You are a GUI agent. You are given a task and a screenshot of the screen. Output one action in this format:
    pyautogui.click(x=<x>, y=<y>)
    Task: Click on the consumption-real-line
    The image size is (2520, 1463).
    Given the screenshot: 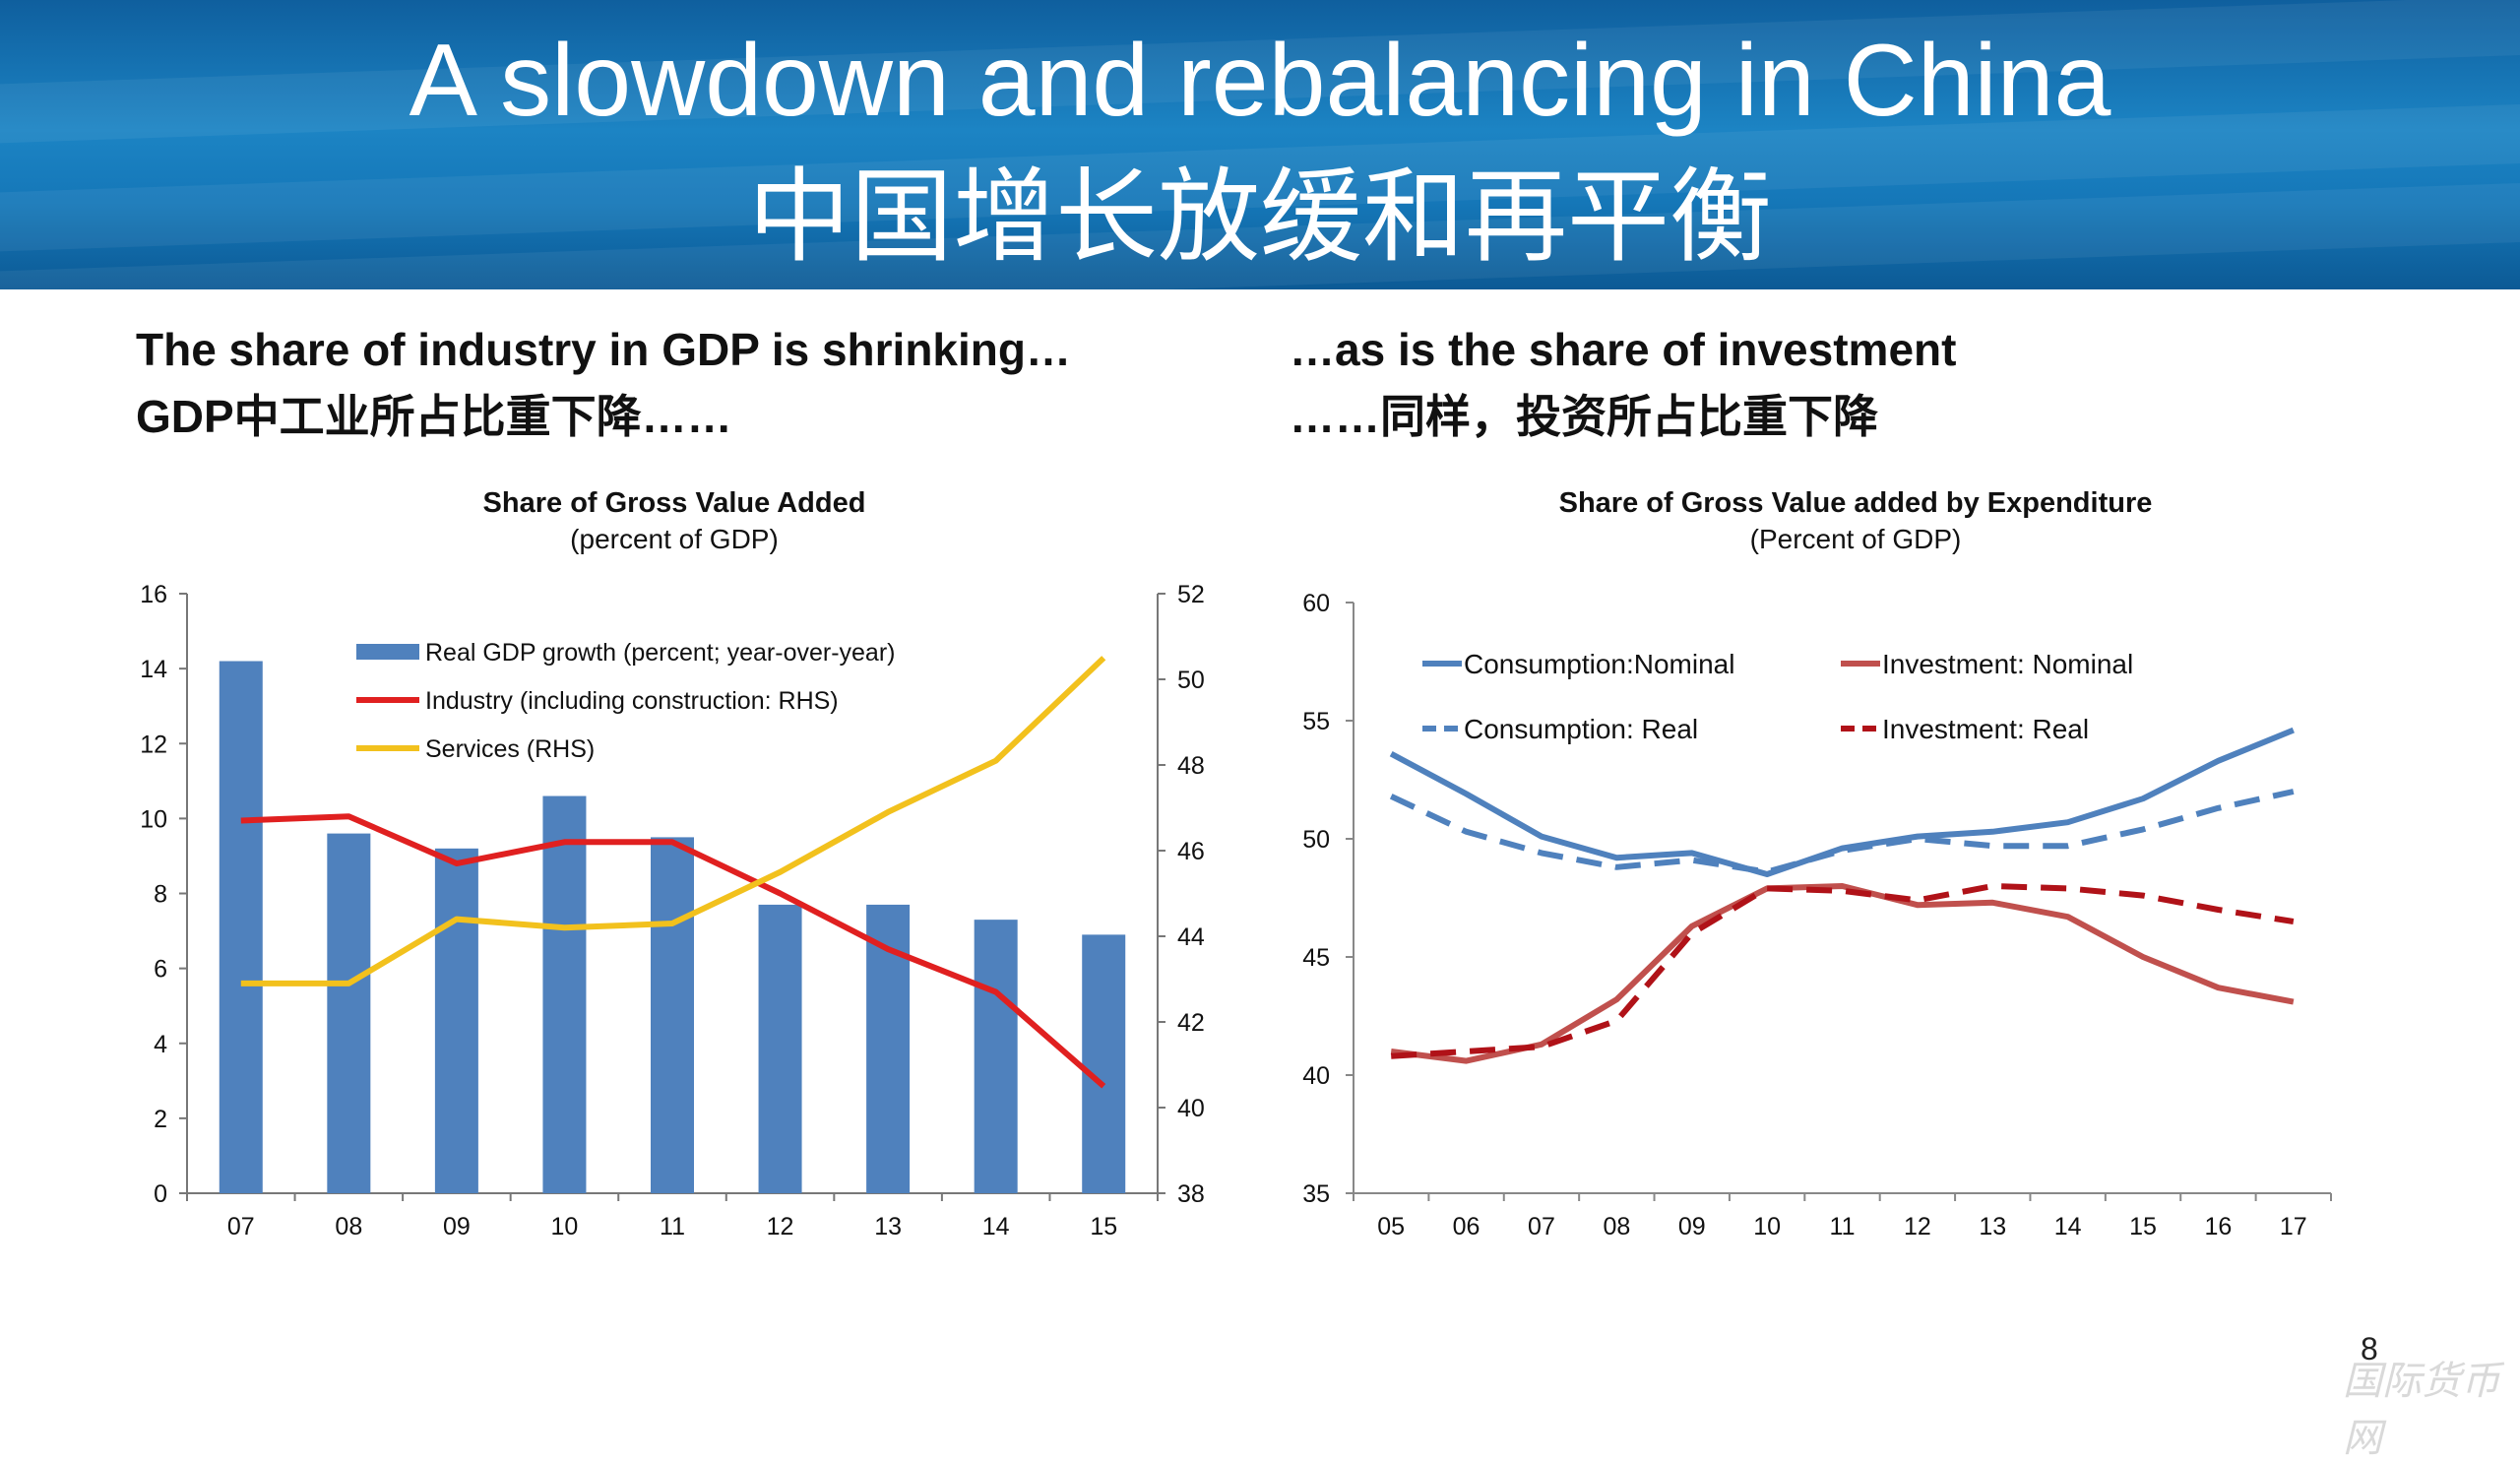 What is the action you would take?
    pyautogui.click(x=1842, y=832)
    